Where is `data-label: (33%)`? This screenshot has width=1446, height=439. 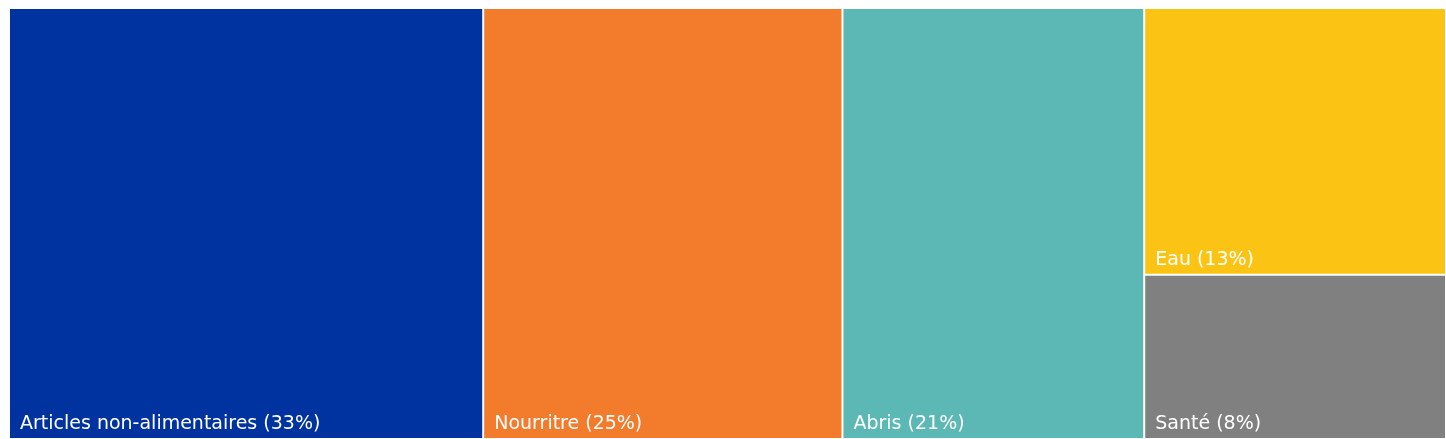
data-label: (33%) is located at coordinates (292, 422).